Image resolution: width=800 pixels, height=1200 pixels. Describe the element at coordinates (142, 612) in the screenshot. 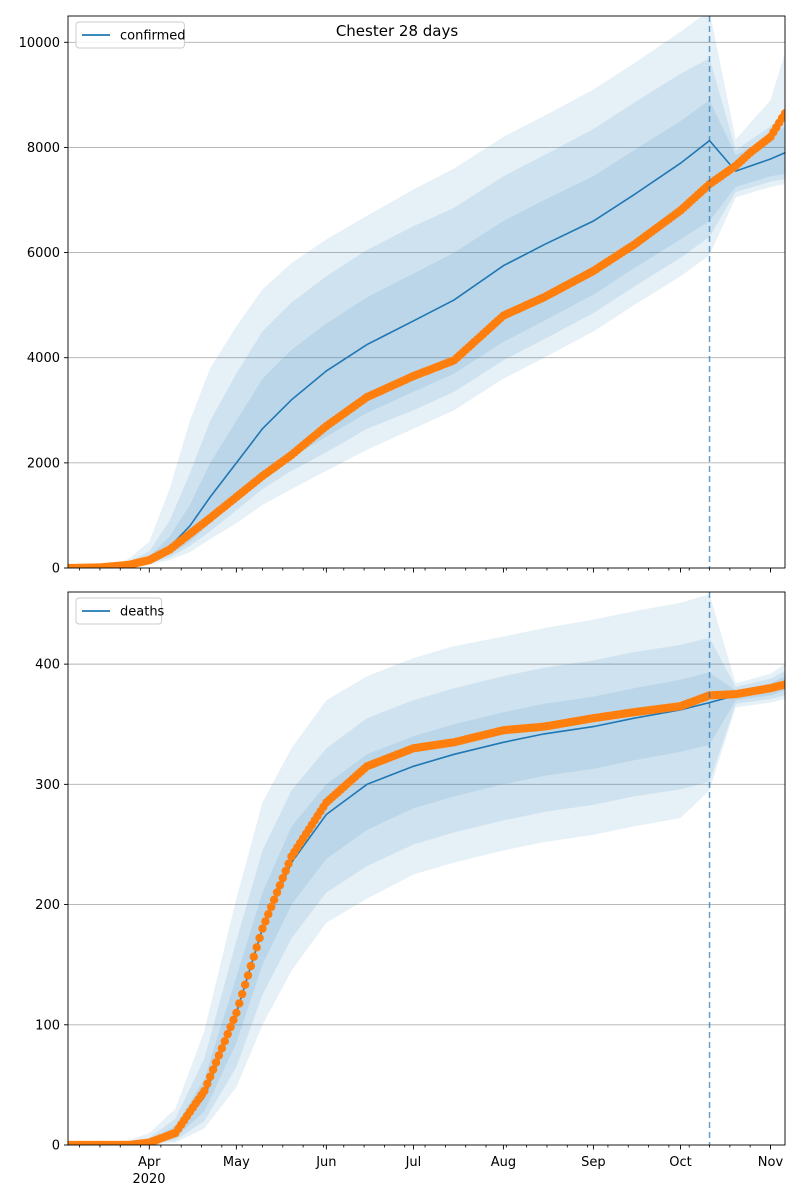

I see `legend-label: deaths` at that location.